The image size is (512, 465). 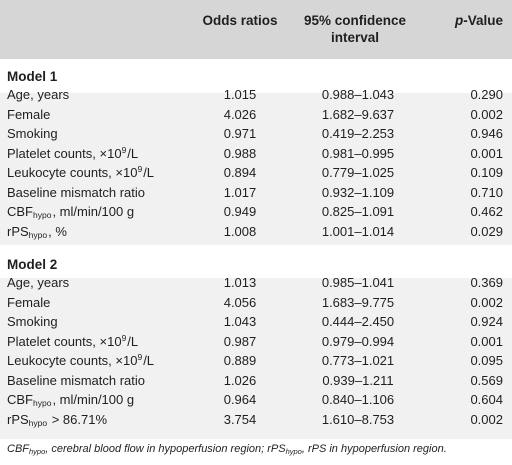 I want to click on row-label-text: Platelet counts, ×10, so click(x=64, y=153).